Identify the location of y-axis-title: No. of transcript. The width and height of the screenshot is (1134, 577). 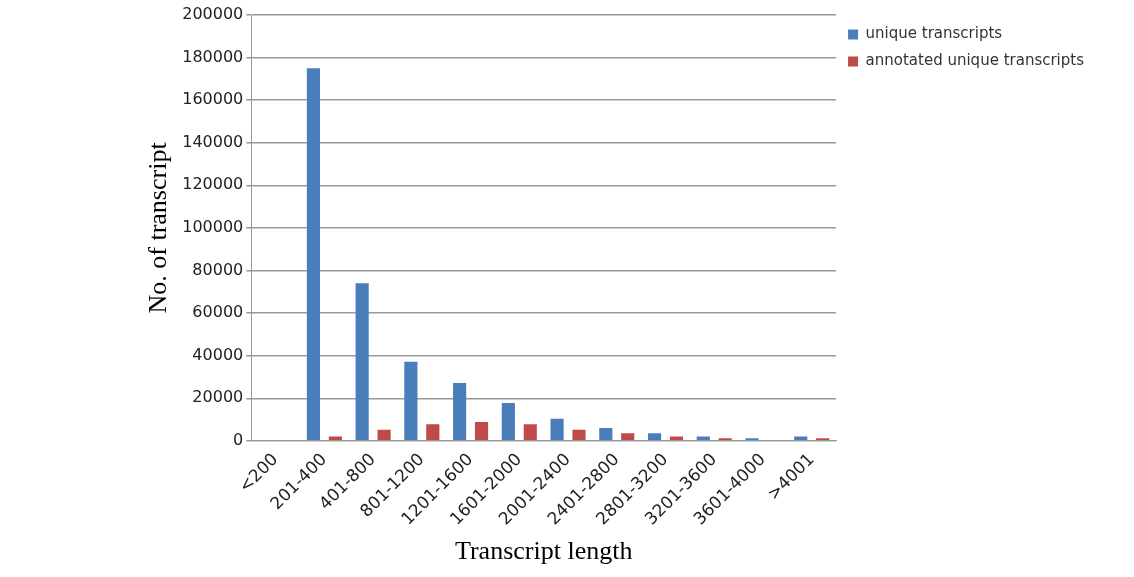
(158, 227).